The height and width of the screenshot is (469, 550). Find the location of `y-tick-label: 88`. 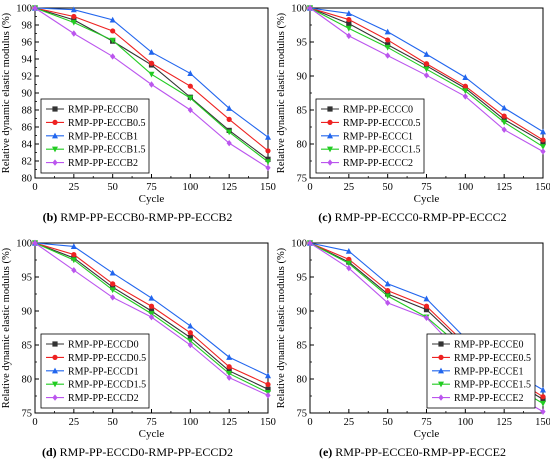

y-tick-label: 88 is located at coordinates (27, 111).